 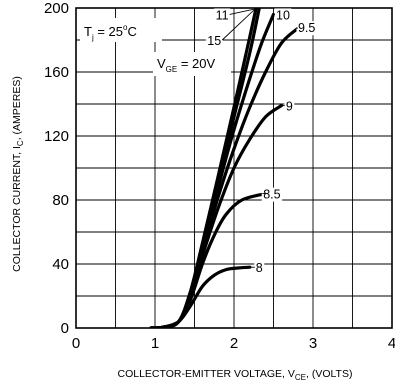 What do you see at coordinates (65, 328) in the screenshot?
I see `y-tick-label: 0` at bounding box center [65, 328].